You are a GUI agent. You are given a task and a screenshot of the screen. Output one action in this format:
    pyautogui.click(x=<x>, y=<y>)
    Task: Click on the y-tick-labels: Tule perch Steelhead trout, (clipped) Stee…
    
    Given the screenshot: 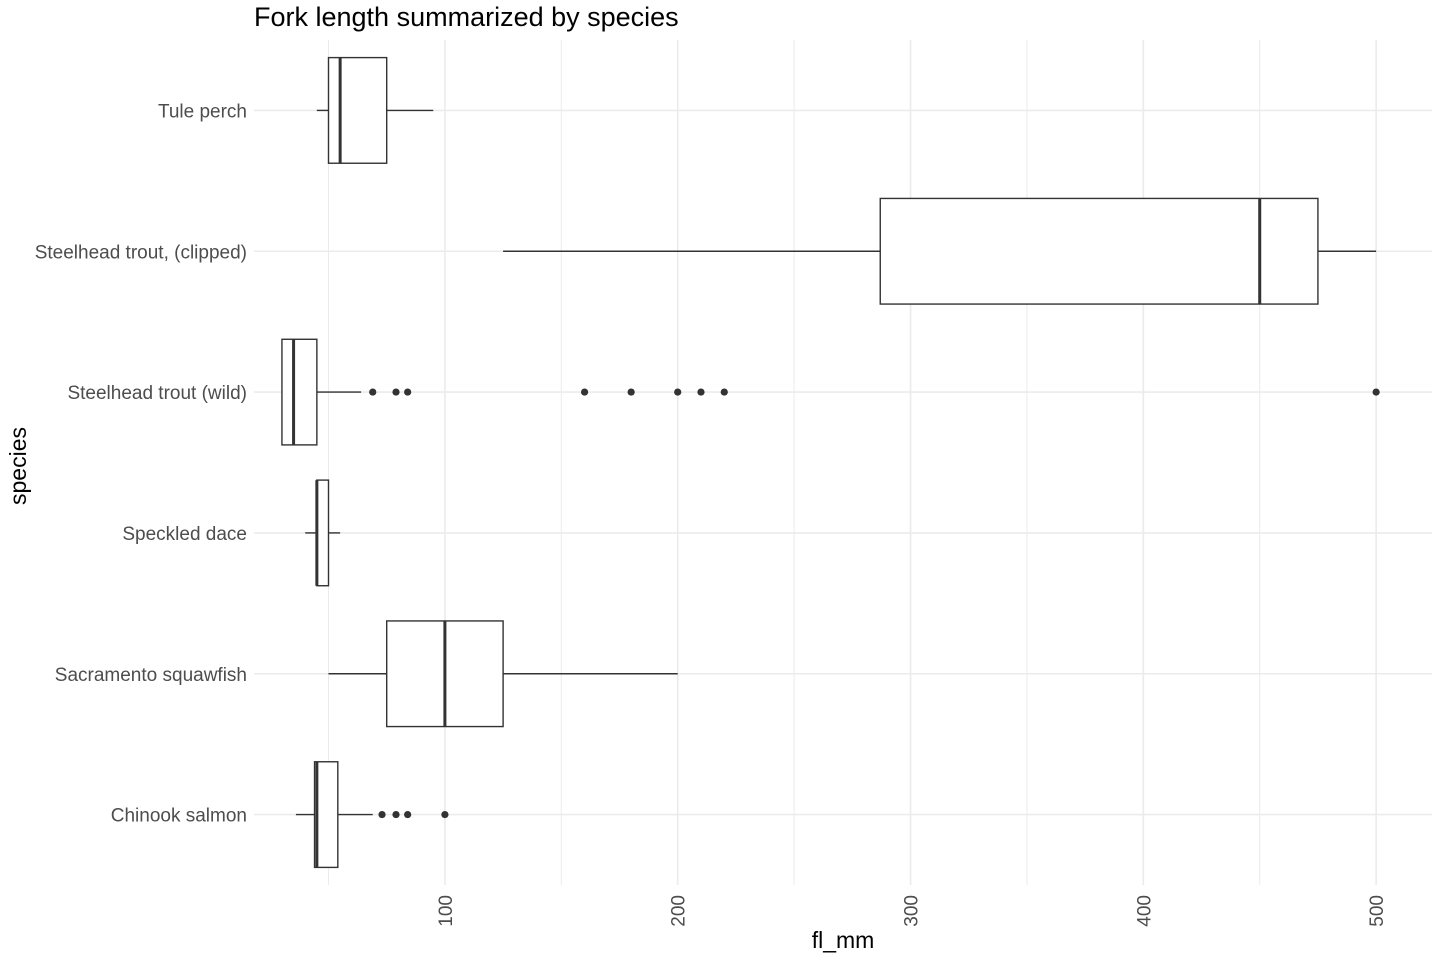 What is the action you would take?
    pyautogui.click(x=141, y=463)
    